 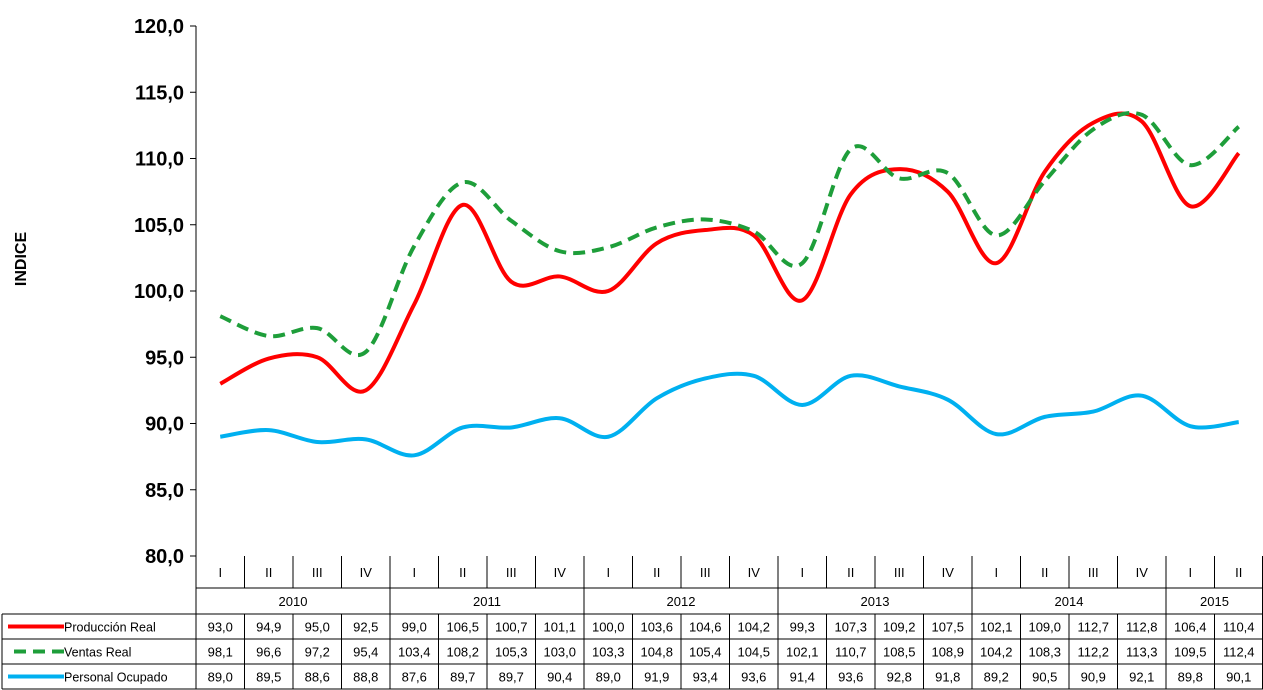 What do you see at coordinates (559, 627) in the screenshot?
I see `data-value: 101,1` at bounding box center [559, 627].